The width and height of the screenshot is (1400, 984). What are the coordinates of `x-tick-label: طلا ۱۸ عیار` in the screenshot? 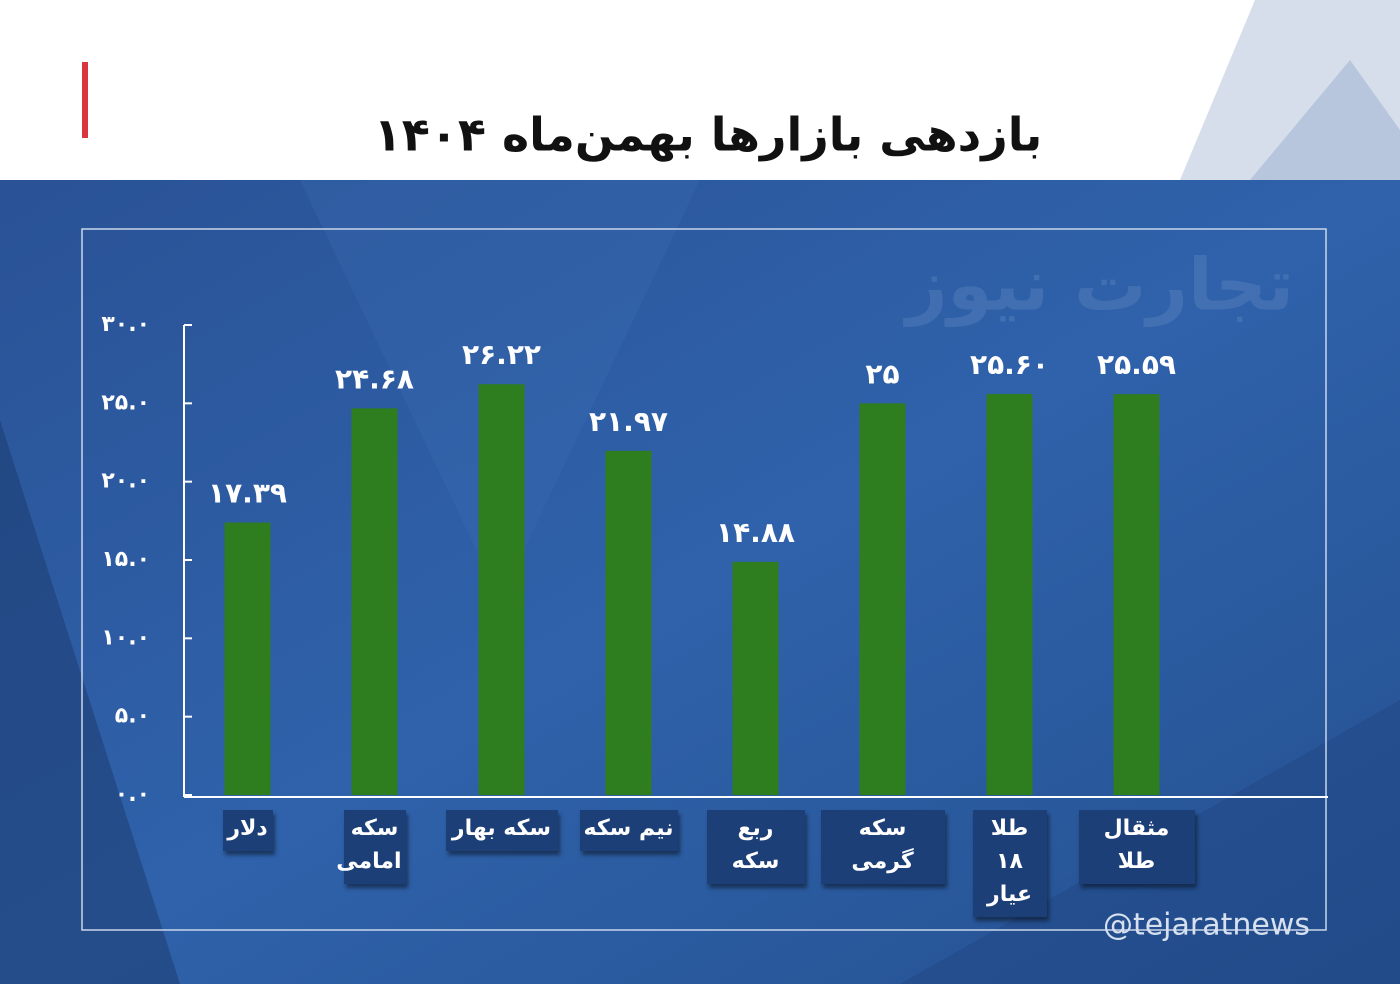 It's located at (1009, 863).